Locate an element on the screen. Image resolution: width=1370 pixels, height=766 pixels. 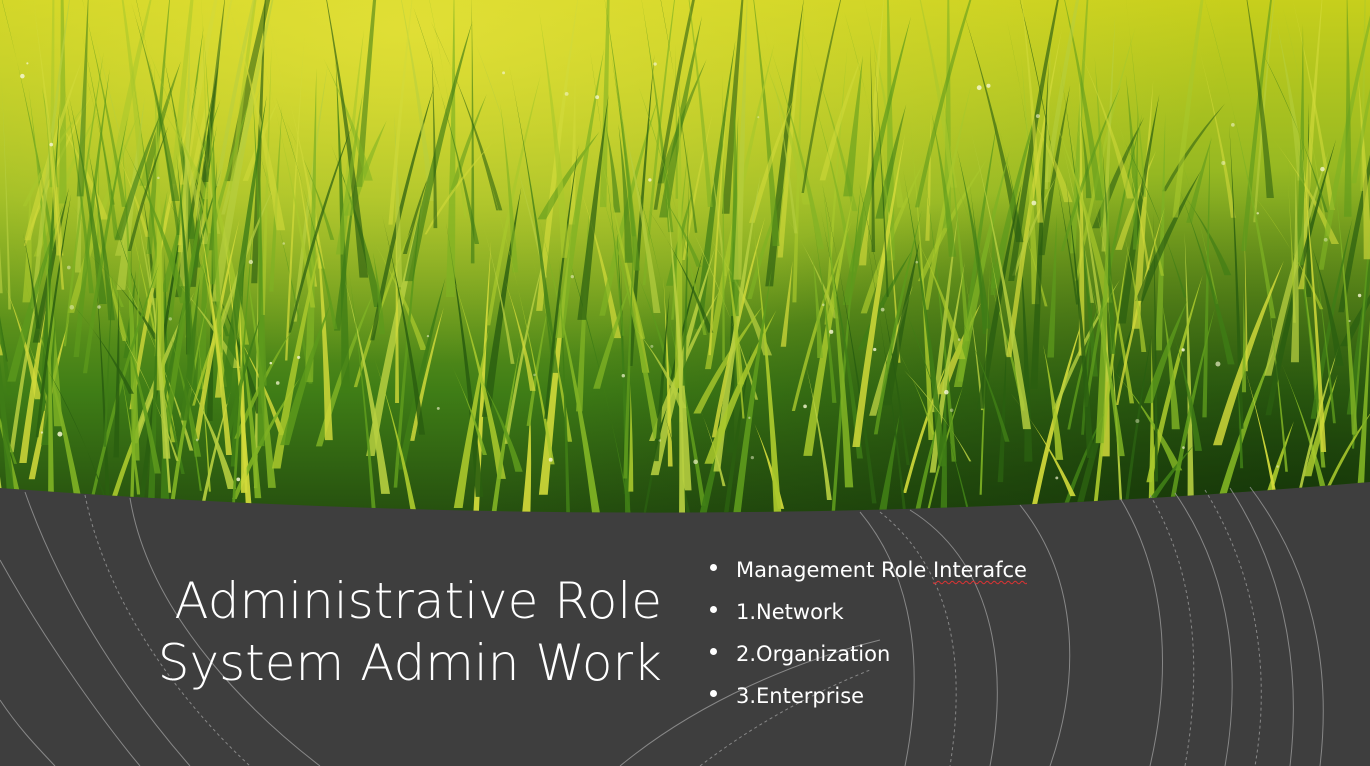
title-line-1: Administrative Role is located at coordinates (418, 601).